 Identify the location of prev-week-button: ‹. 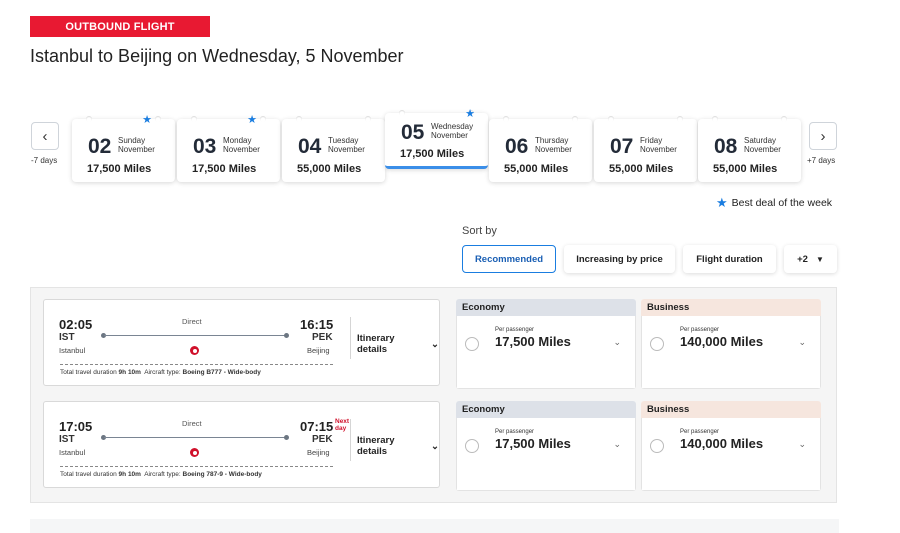
(45, 136).